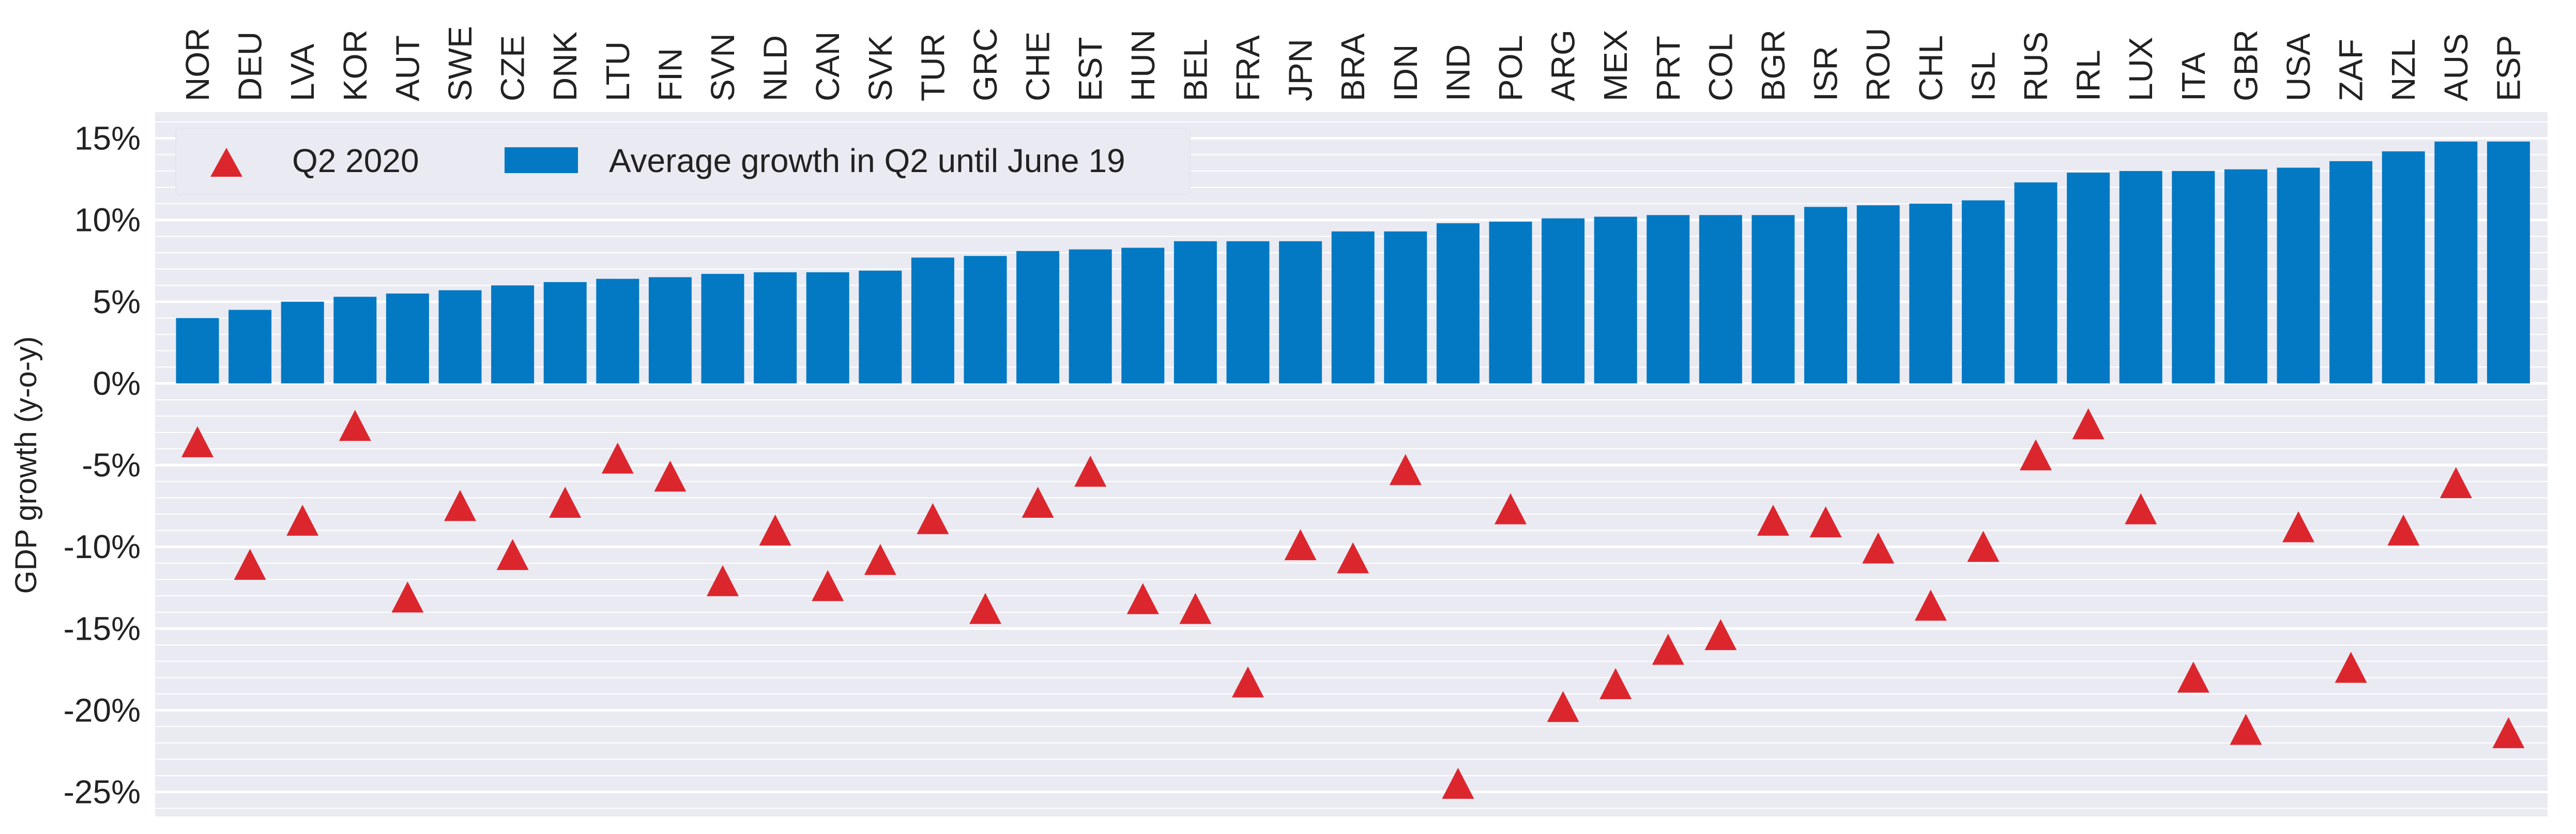  Describe the element at coordinates (460, 63) in the screenshot. I see `x-tick-label: SWE` at that location.